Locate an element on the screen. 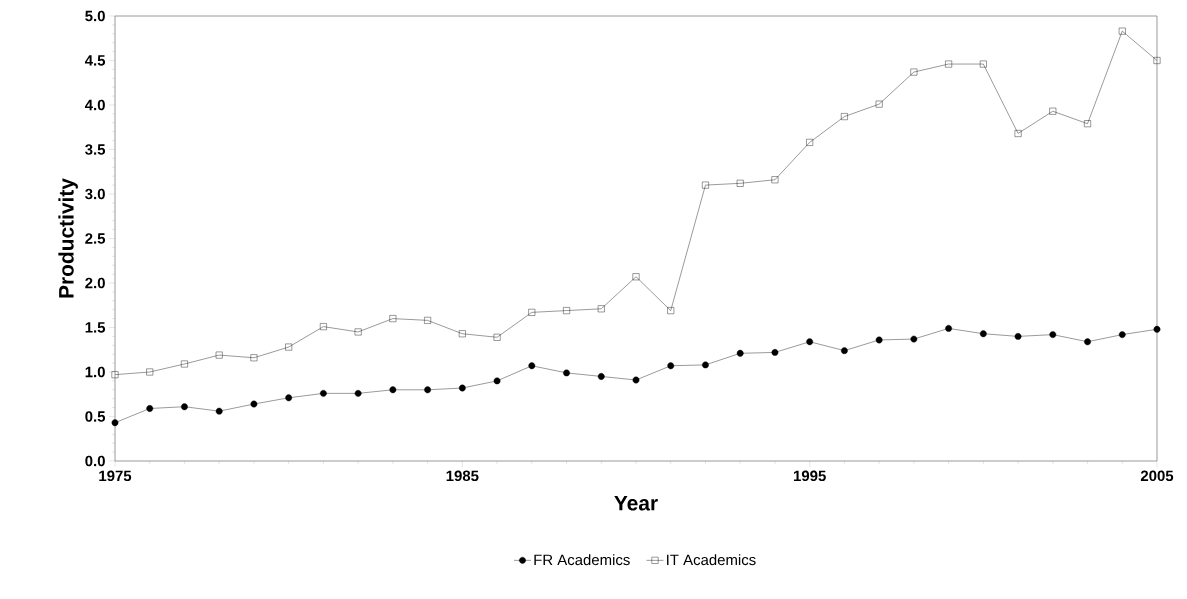 The image size is (1187, 599). y-tick-label: 4.0 is located at coordinates (94, 105).